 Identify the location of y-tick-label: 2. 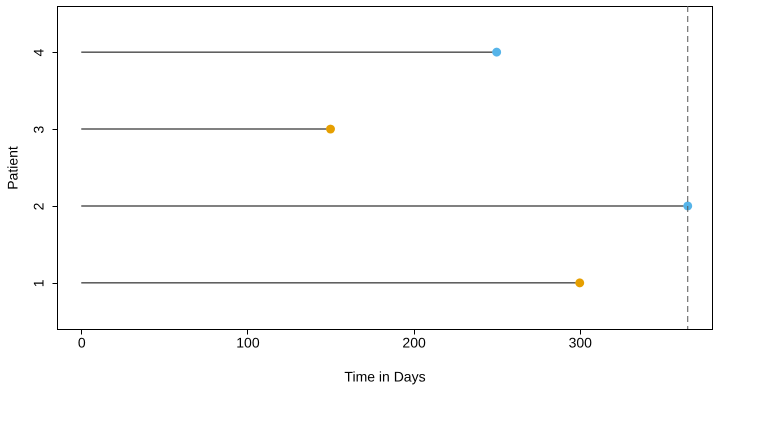
(38, 206).